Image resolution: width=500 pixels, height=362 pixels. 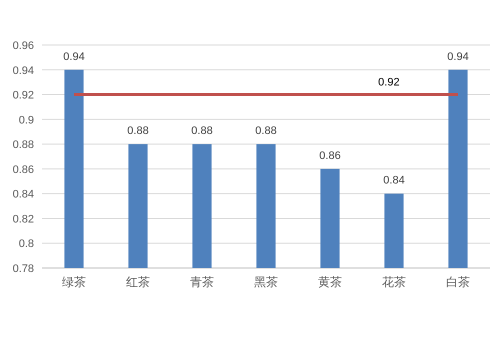 I want to click on x-tick-label: 黄茶, so click(x=330, y=282).